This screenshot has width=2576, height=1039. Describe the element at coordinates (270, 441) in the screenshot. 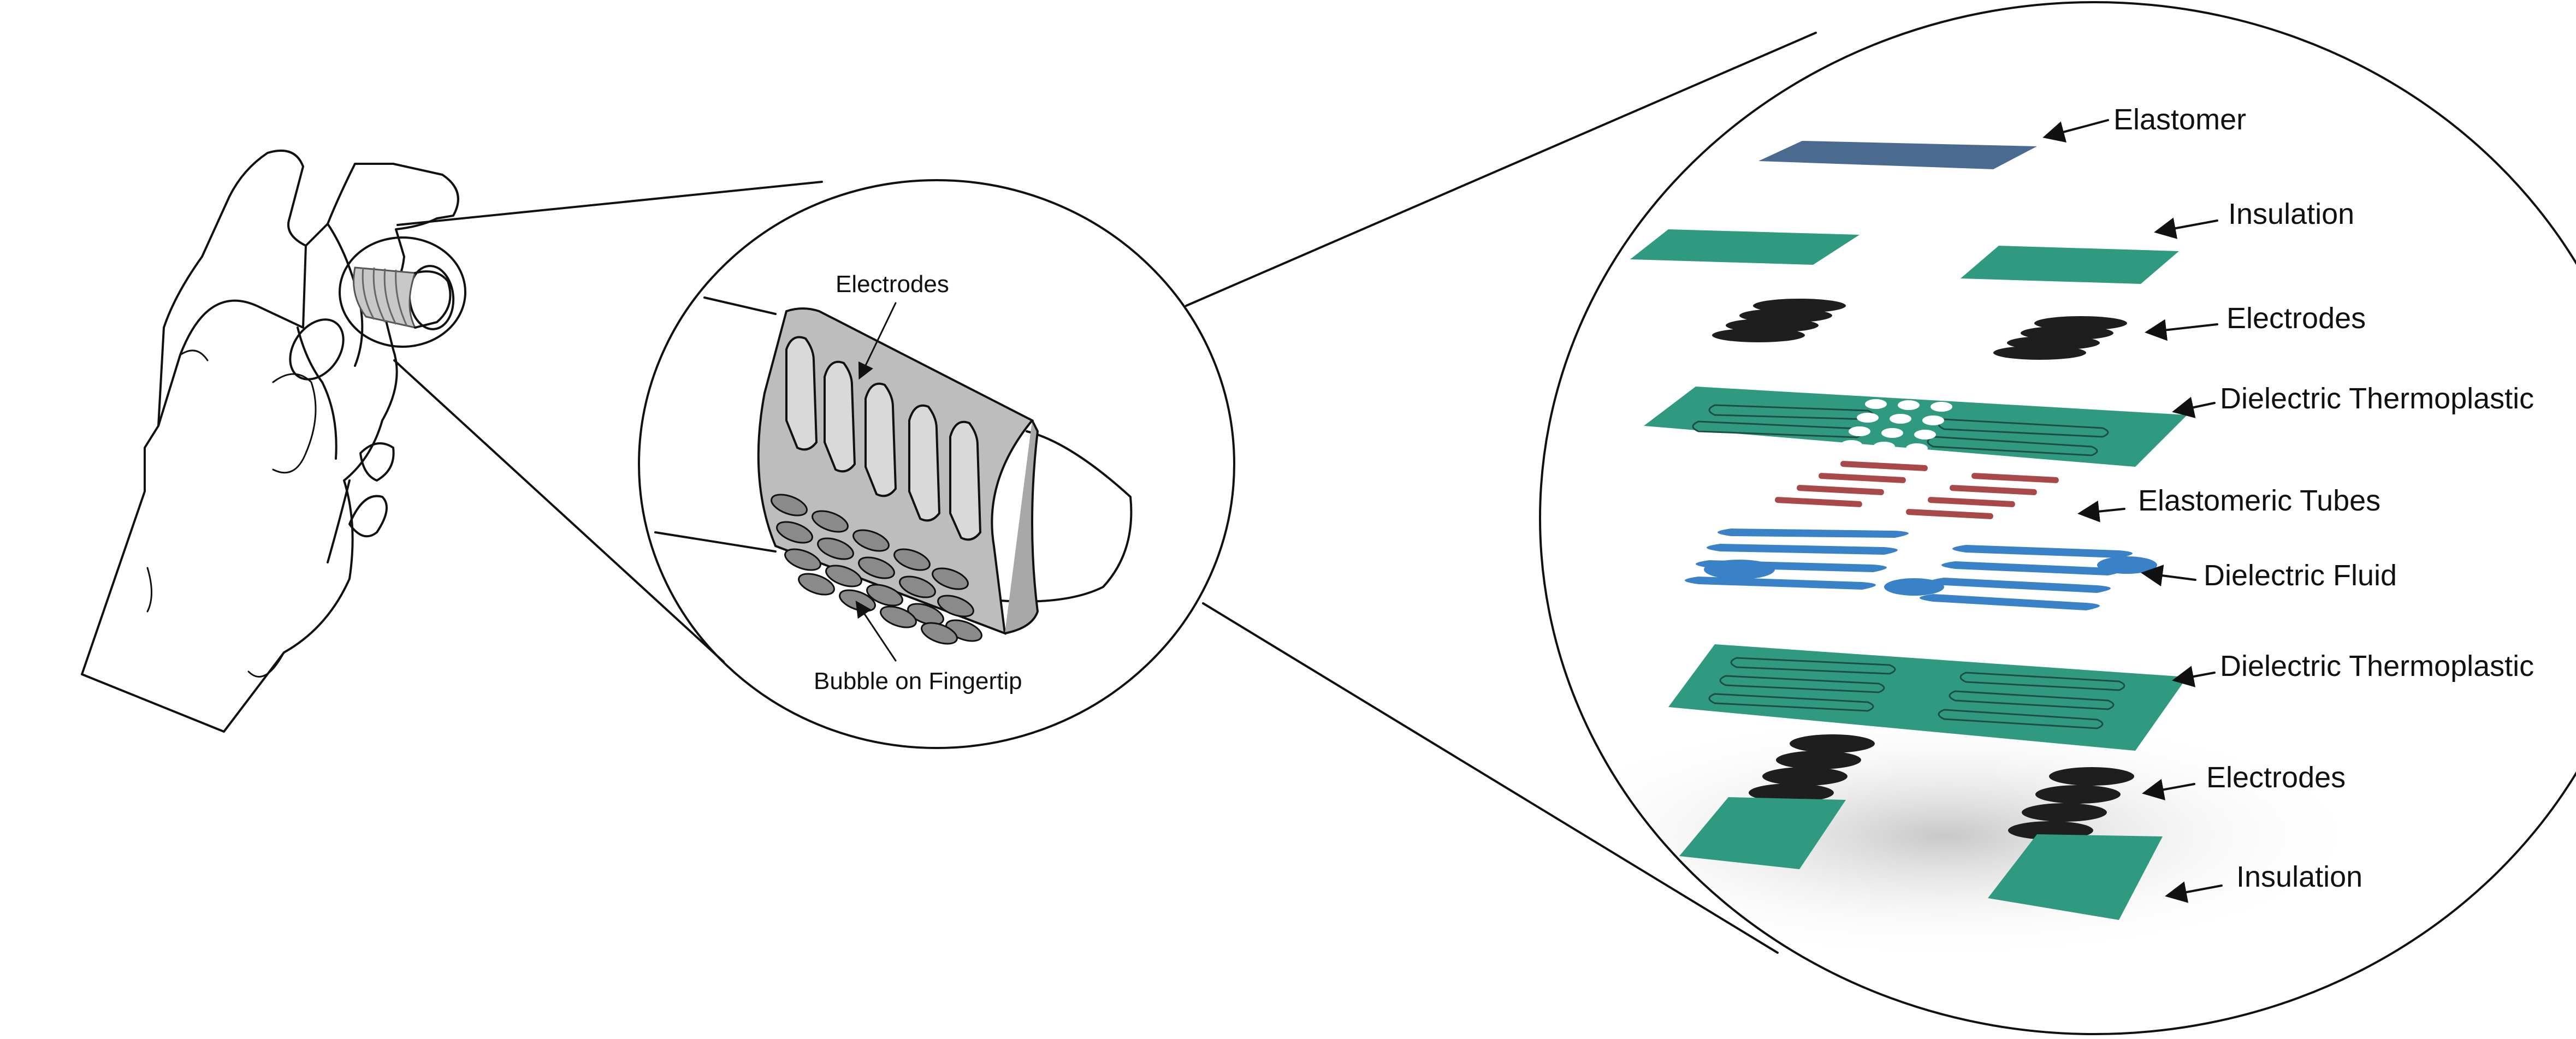

I see `hand-illustration` at that location.